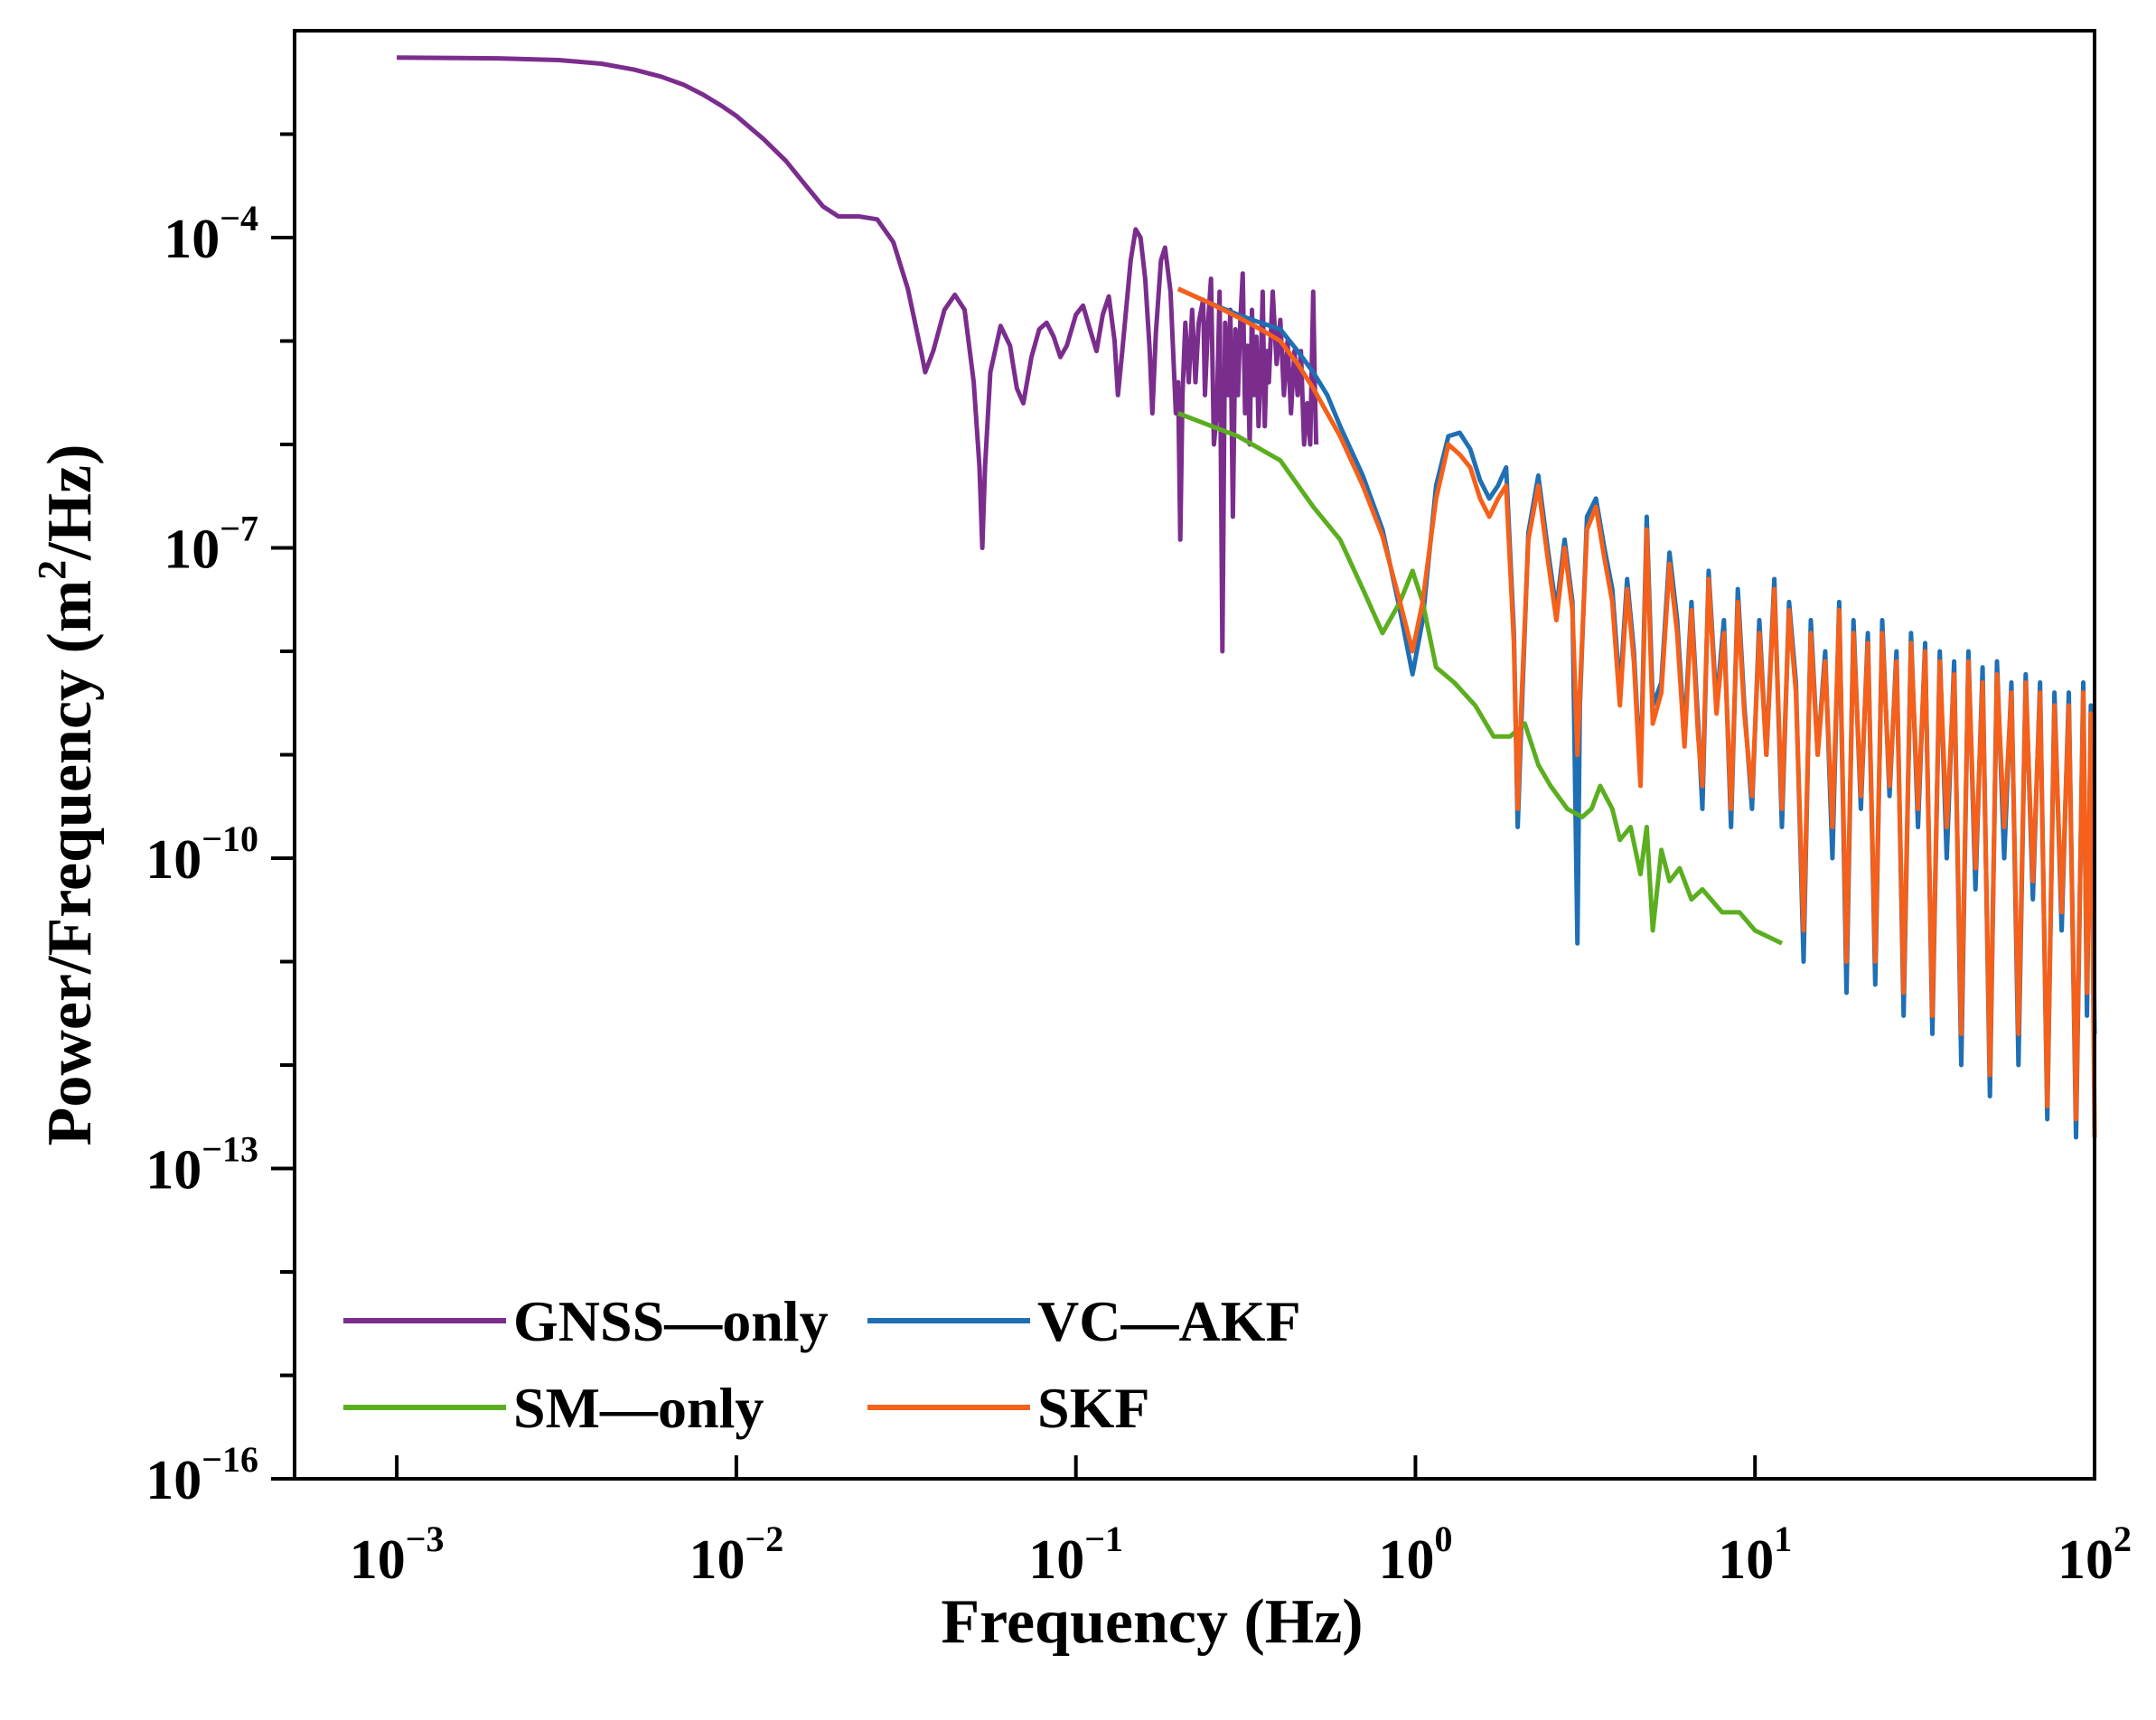  Describe the element at coordinates (230, 1149) in the screenshot. I see `y-tick-exponent: −13` at that location.